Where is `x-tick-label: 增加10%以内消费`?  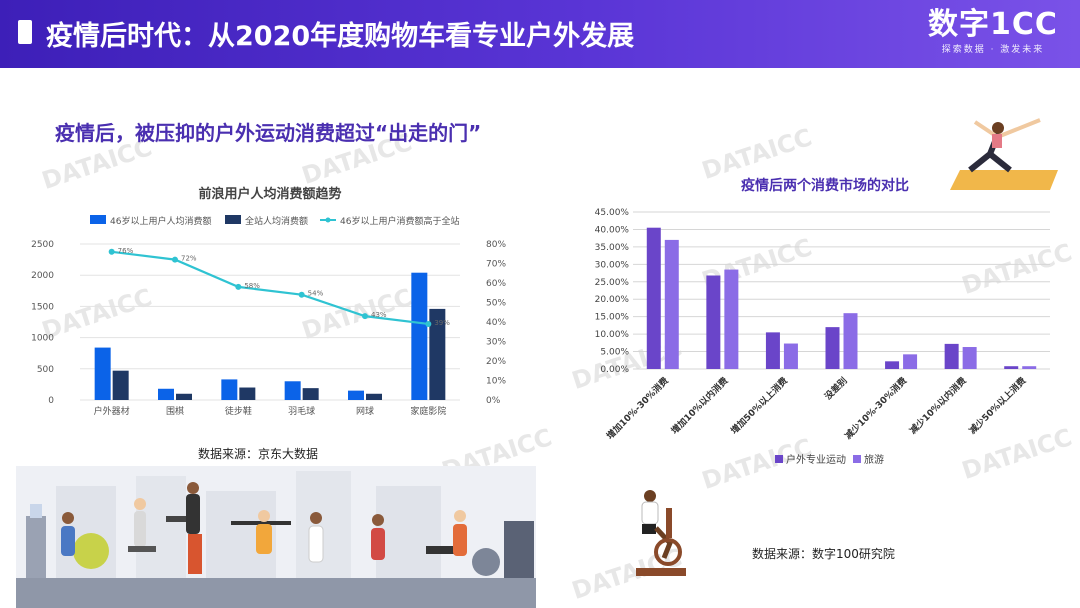 x-tick-label: 增加10%以内消费 is located at coordinates (700, 406).